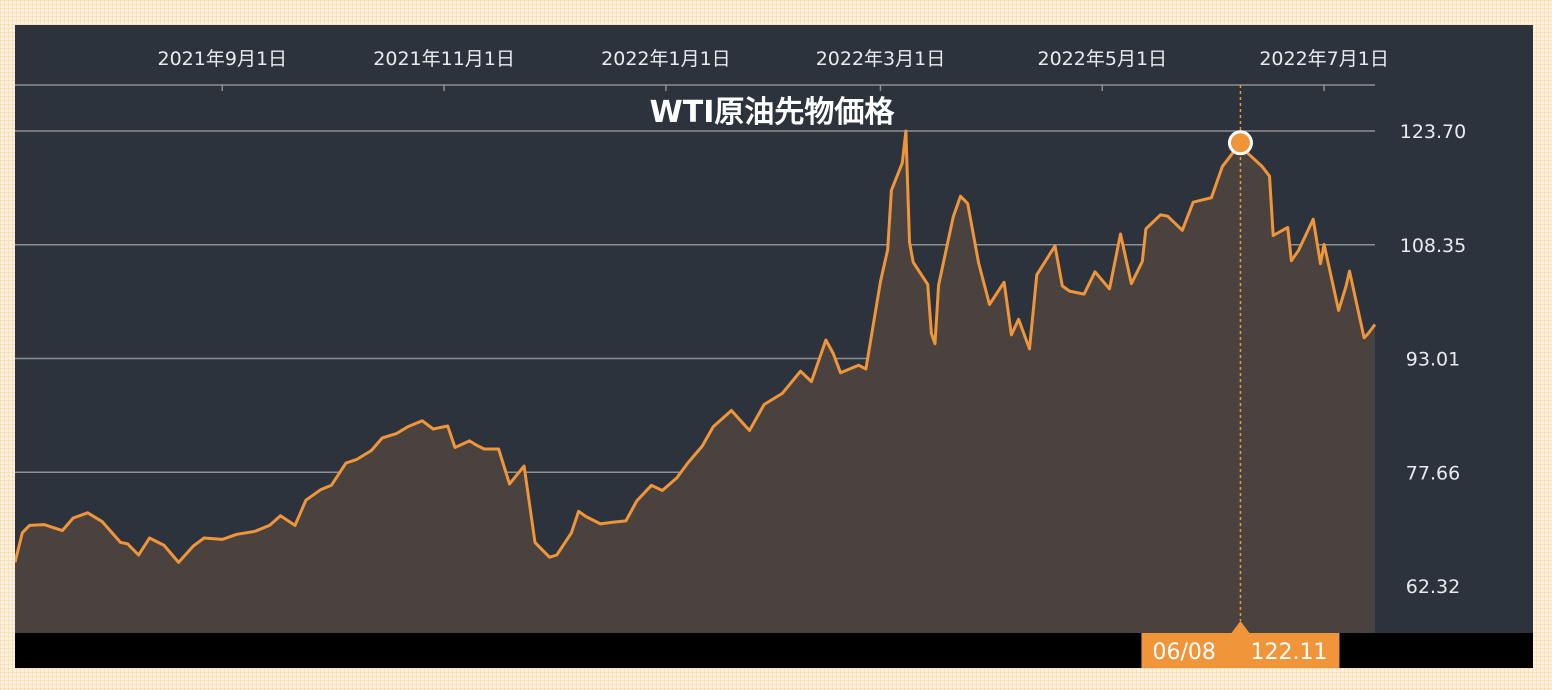 This screenshot has width=1552, height=690. I want to click on readout-date: 06/08, so click(1183, 652).